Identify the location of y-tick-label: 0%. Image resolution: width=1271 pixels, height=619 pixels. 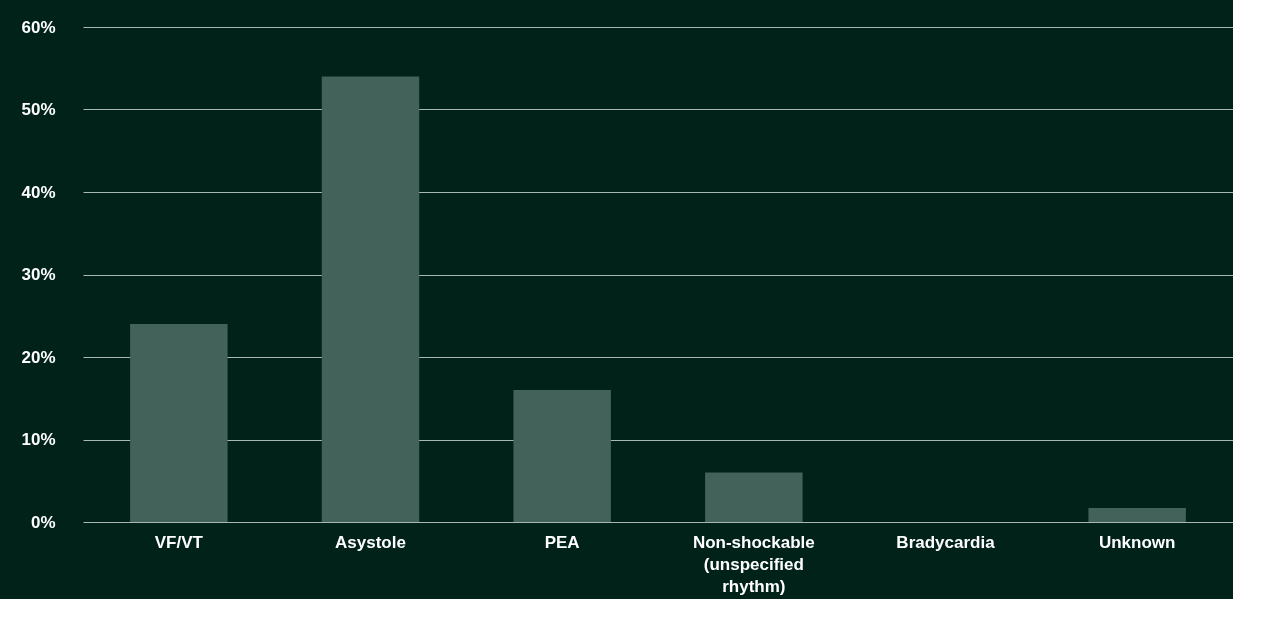
(43, 522).